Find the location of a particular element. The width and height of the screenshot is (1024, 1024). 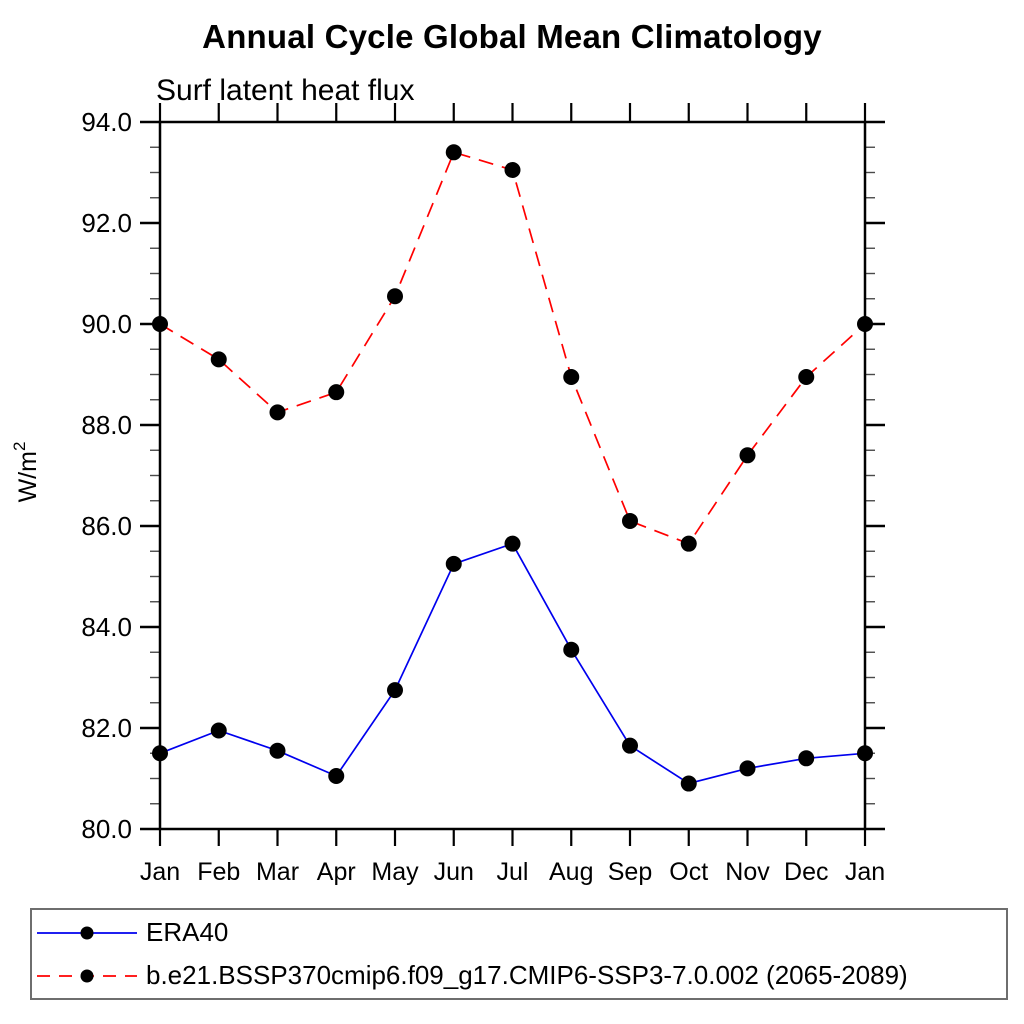

legend-item-era40: ERA40 is located at coordinates (132, 932).